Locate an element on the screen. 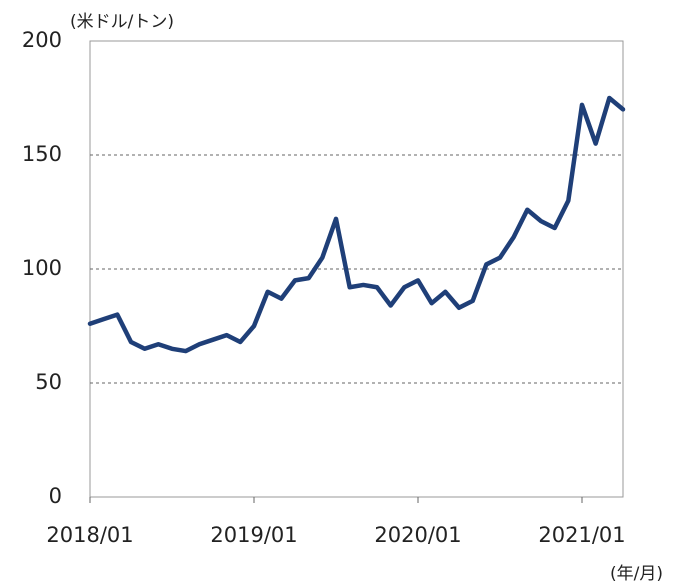 The width and height of the screenshot is (681, 586). y-tick-label: 100 is located at coordinates (42, 268).